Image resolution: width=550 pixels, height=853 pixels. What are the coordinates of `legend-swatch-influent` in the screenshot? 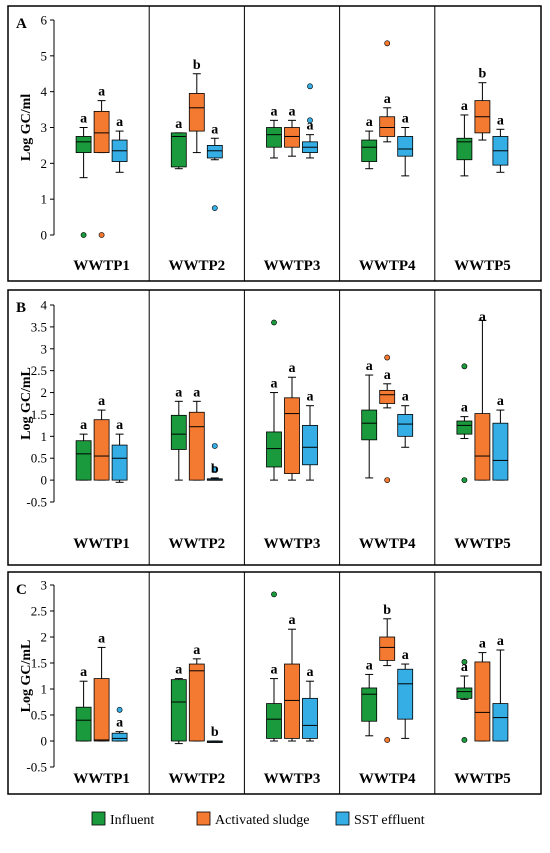 It's located at (98, 818).